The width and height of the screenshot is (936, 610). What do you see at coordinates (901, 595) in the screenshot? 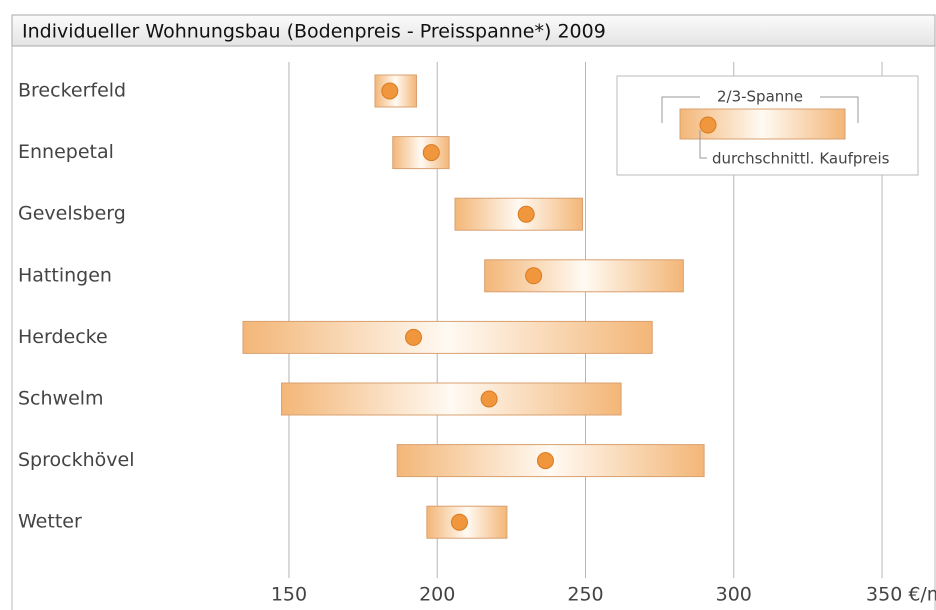
I see `x-tick-label: 350 €/m²` at bounding box center [901, 595].